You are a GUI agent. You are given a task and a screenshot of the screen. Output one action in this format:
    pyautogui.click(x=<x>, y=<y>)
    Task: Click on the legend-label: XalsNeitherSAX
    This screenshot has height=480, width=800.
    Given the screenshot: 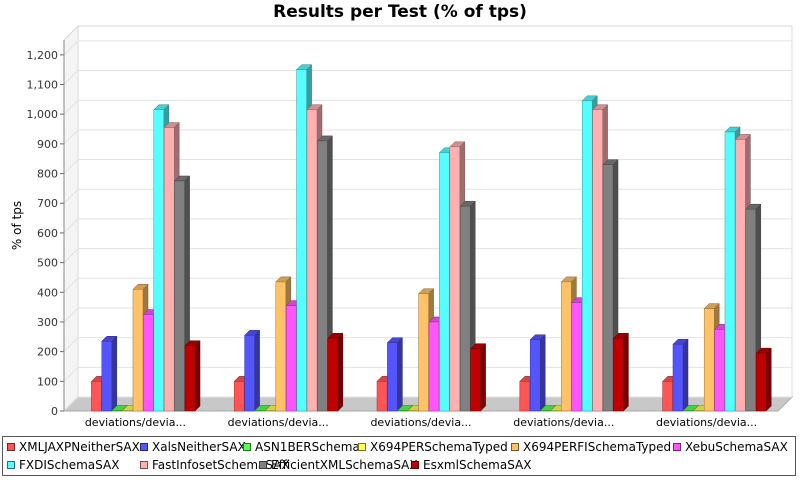 What is the action you would take?
    pyautogui.click(x=199, y=447)
    